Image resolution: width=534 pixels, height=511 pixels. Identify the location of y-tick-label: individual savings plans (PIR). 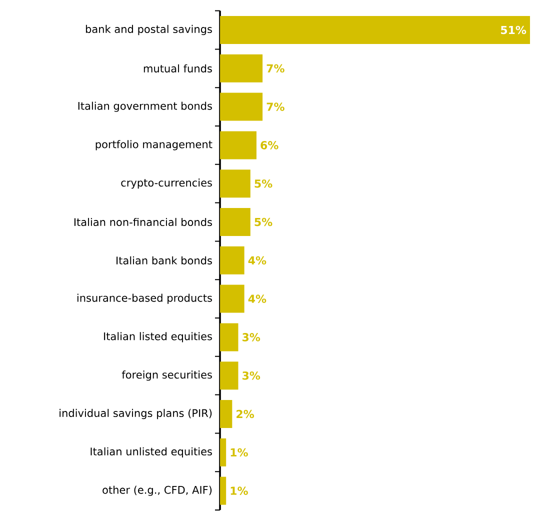
(136, 414).